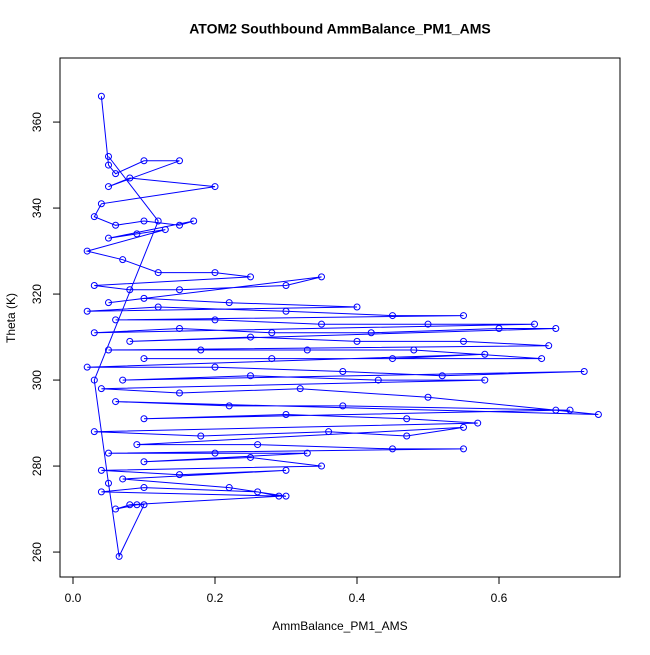  Describe the element at coordinates (73, 598) in the screenshot. I see `x-tick-label: 0.0` at that location.